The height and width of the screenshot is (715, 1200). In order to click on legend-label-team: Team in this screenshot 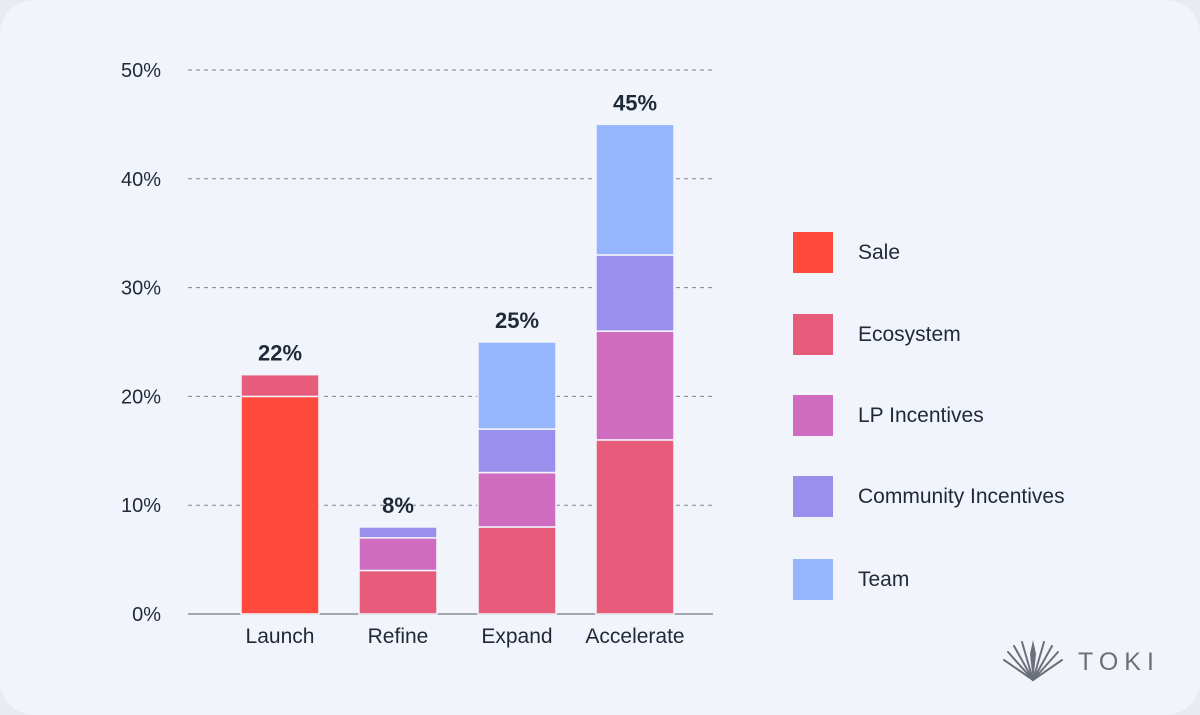, I will do `click(884, 579)`.